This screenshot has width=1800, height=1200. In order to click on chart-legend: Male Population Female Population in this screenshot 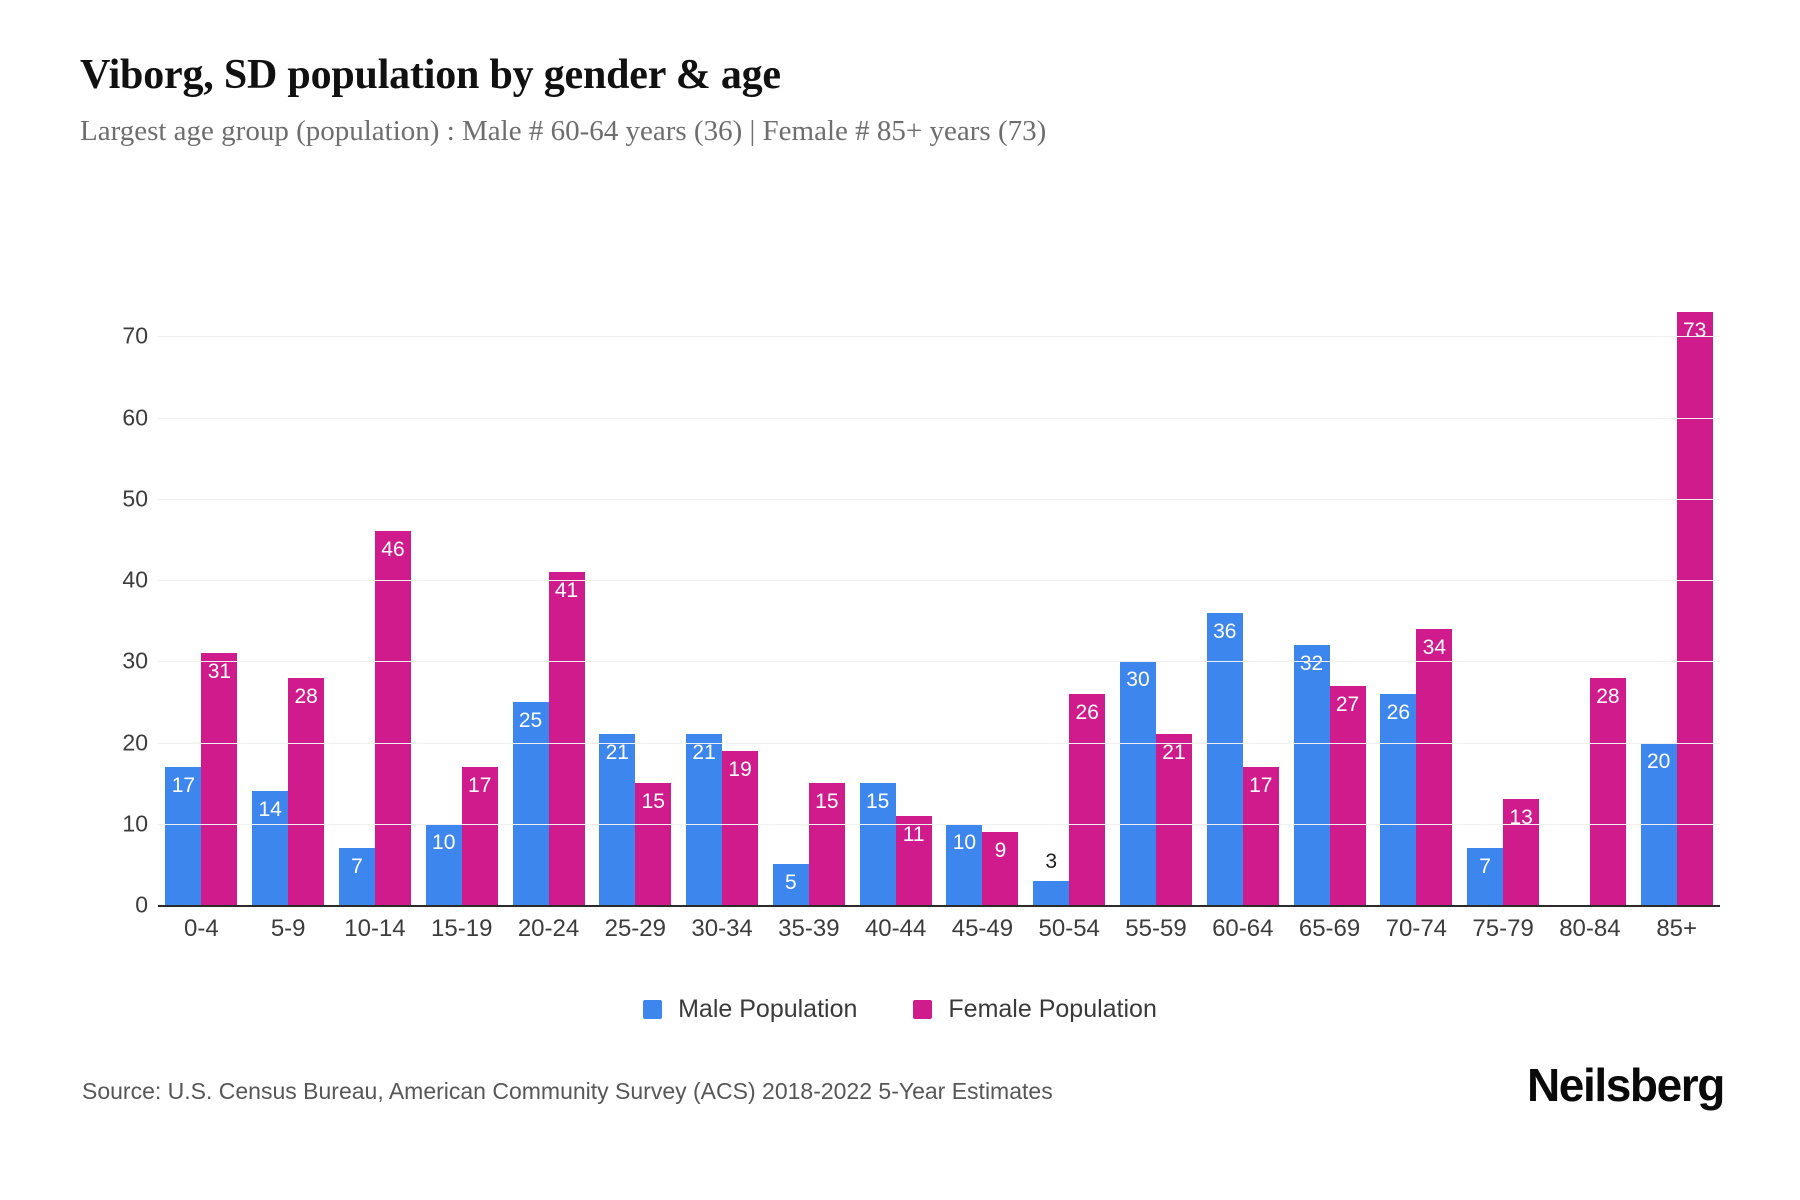, I will do `click(900, 1009)`.